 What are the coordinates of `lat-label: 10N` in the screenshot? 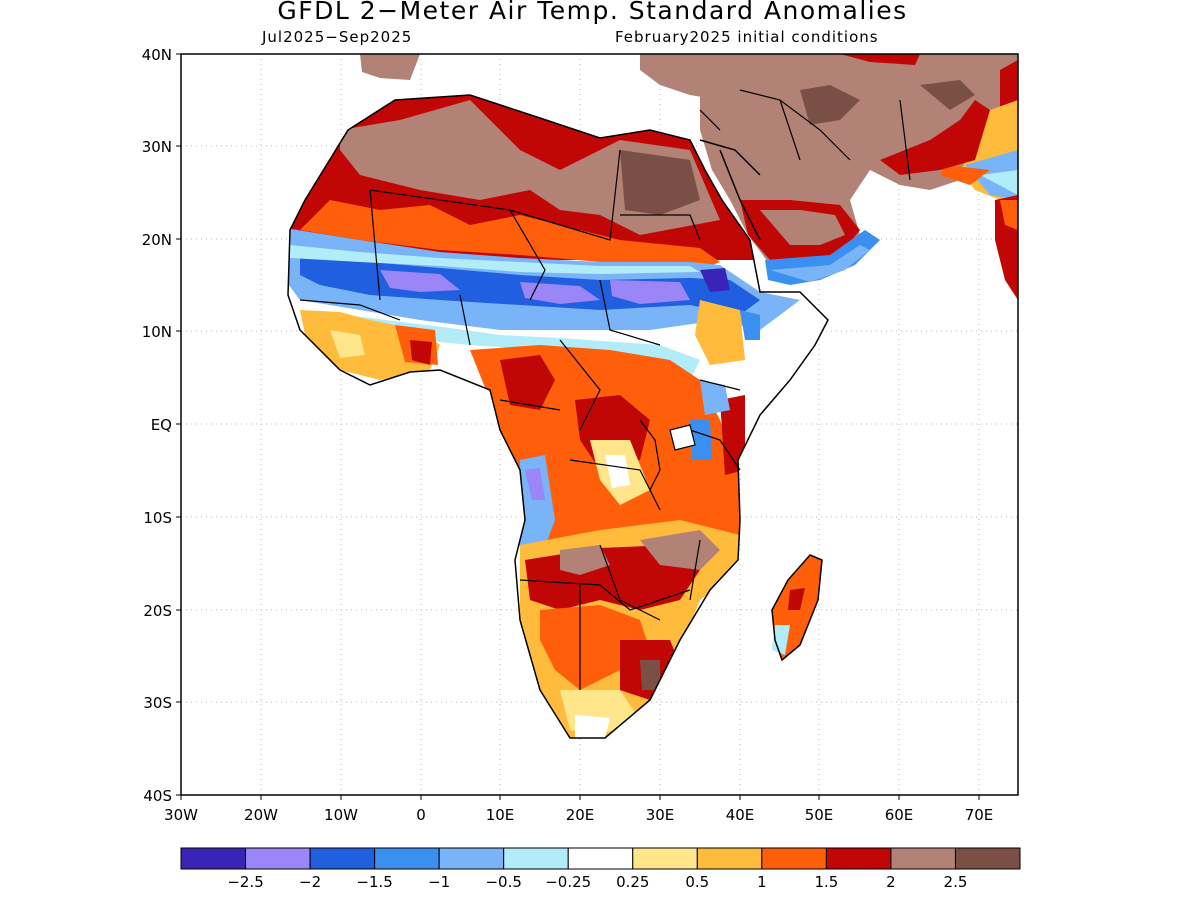 It's located at (157, 332).